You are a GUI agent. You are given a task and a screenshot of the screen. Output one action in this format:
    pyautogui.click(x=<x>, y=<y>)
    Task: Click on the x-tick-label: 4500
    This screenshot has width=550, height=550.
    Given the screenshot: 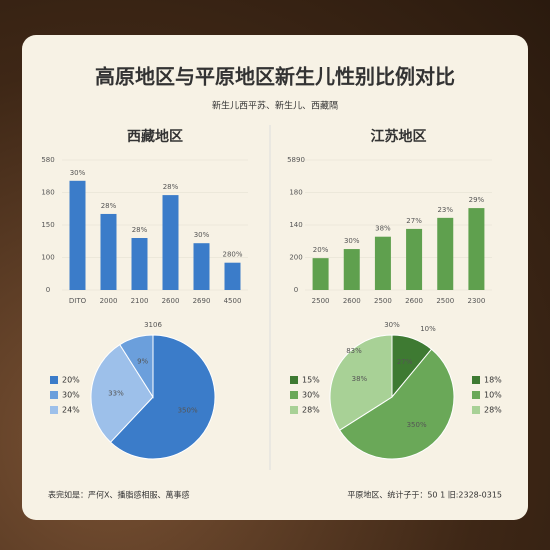 What is the action you would take?
    pyautogui.click(x=233, y=301)
    